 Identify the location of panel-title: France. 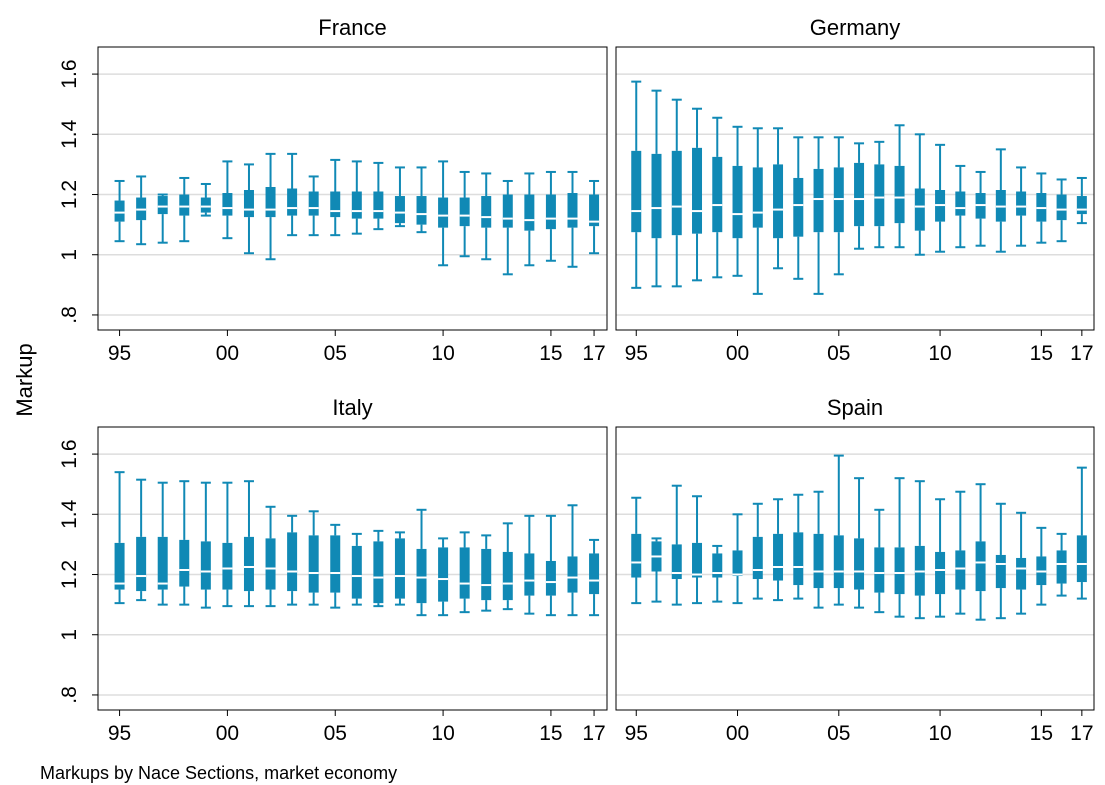
(352, 27).